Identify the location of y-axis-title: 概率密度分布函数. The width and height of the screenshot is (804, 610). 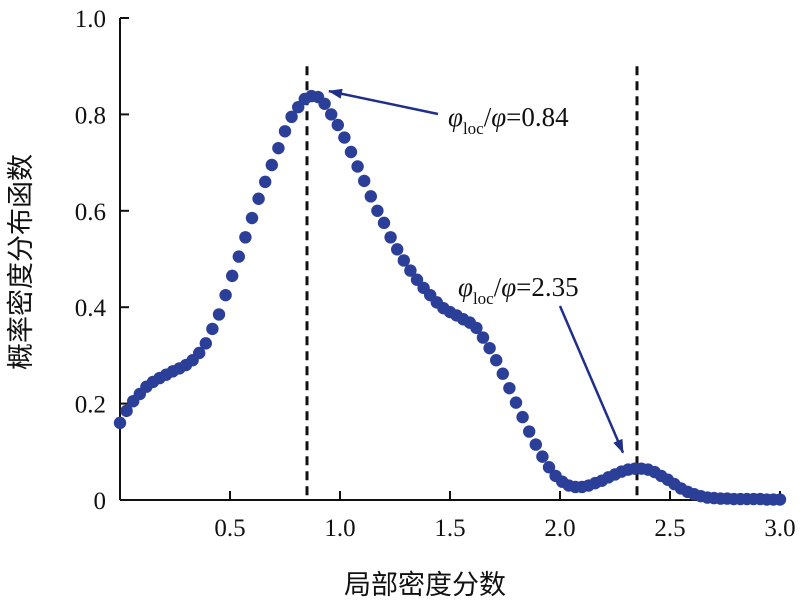
(21, 262).